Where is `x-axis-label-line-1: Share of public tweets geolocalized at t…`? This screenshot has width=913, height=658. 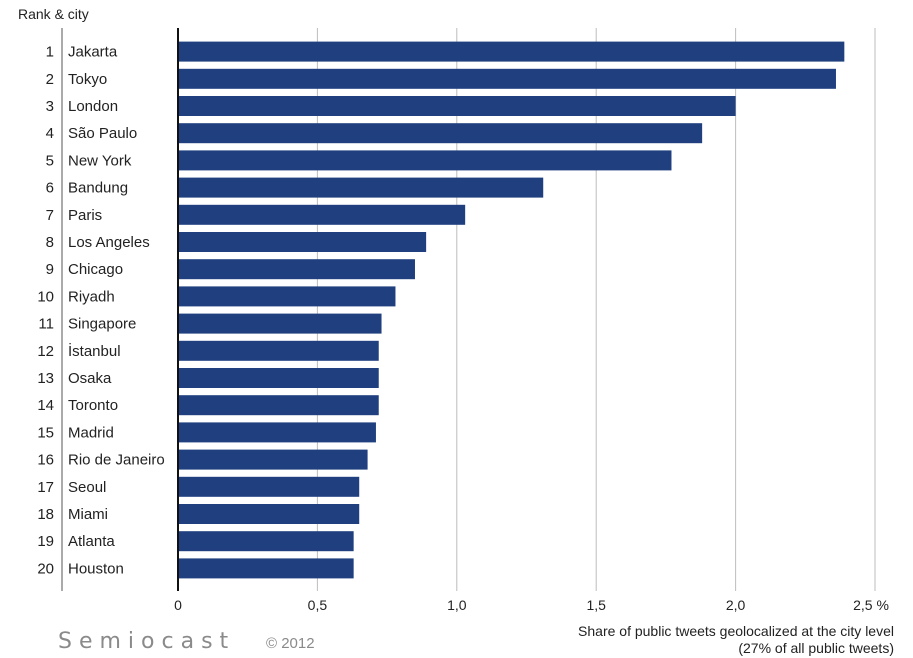
x-axis-label-line-1: Share of public tweets geolocalized at t… is located at coordinates (736, 631).